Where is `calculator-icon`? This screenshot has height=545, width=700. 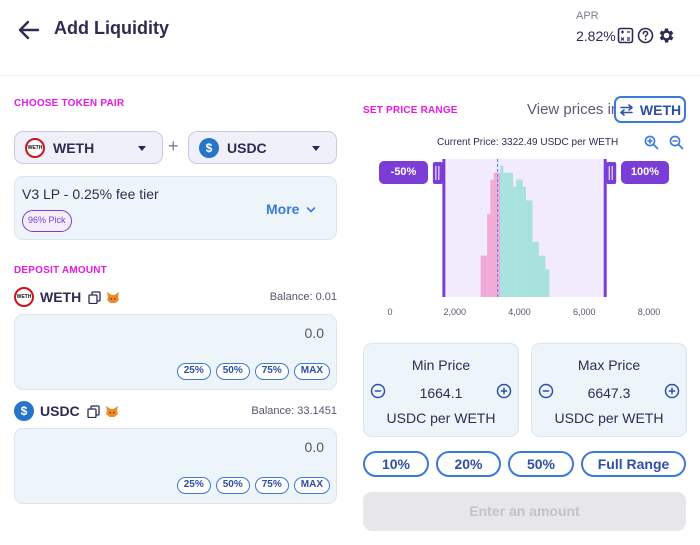 calculator-icon is located at coordinates (625, 35).